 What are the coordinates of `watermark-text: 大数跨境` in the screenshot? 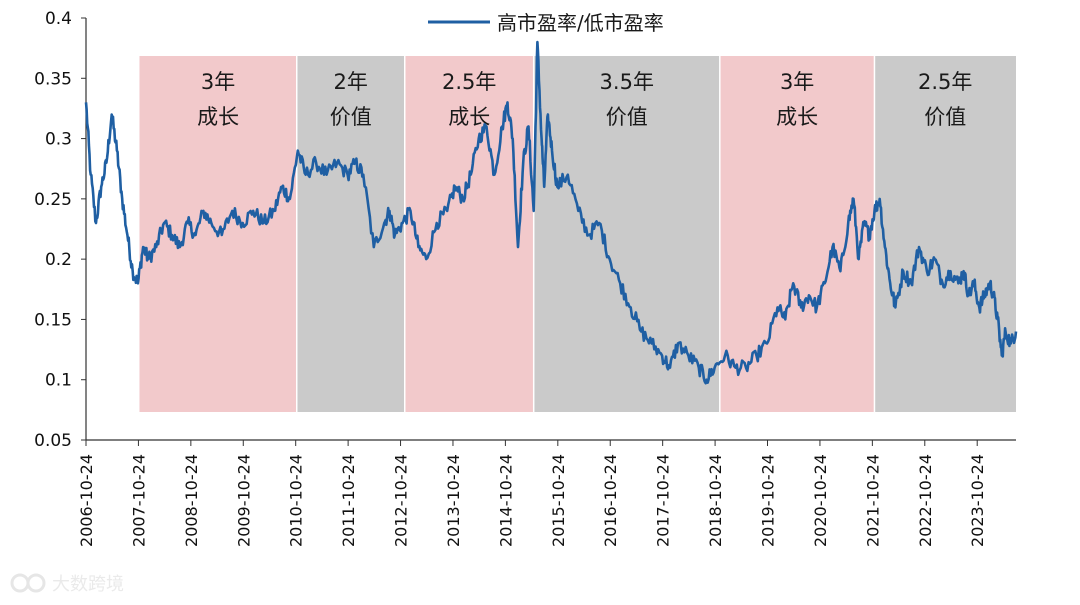 It's located at (88, 584).